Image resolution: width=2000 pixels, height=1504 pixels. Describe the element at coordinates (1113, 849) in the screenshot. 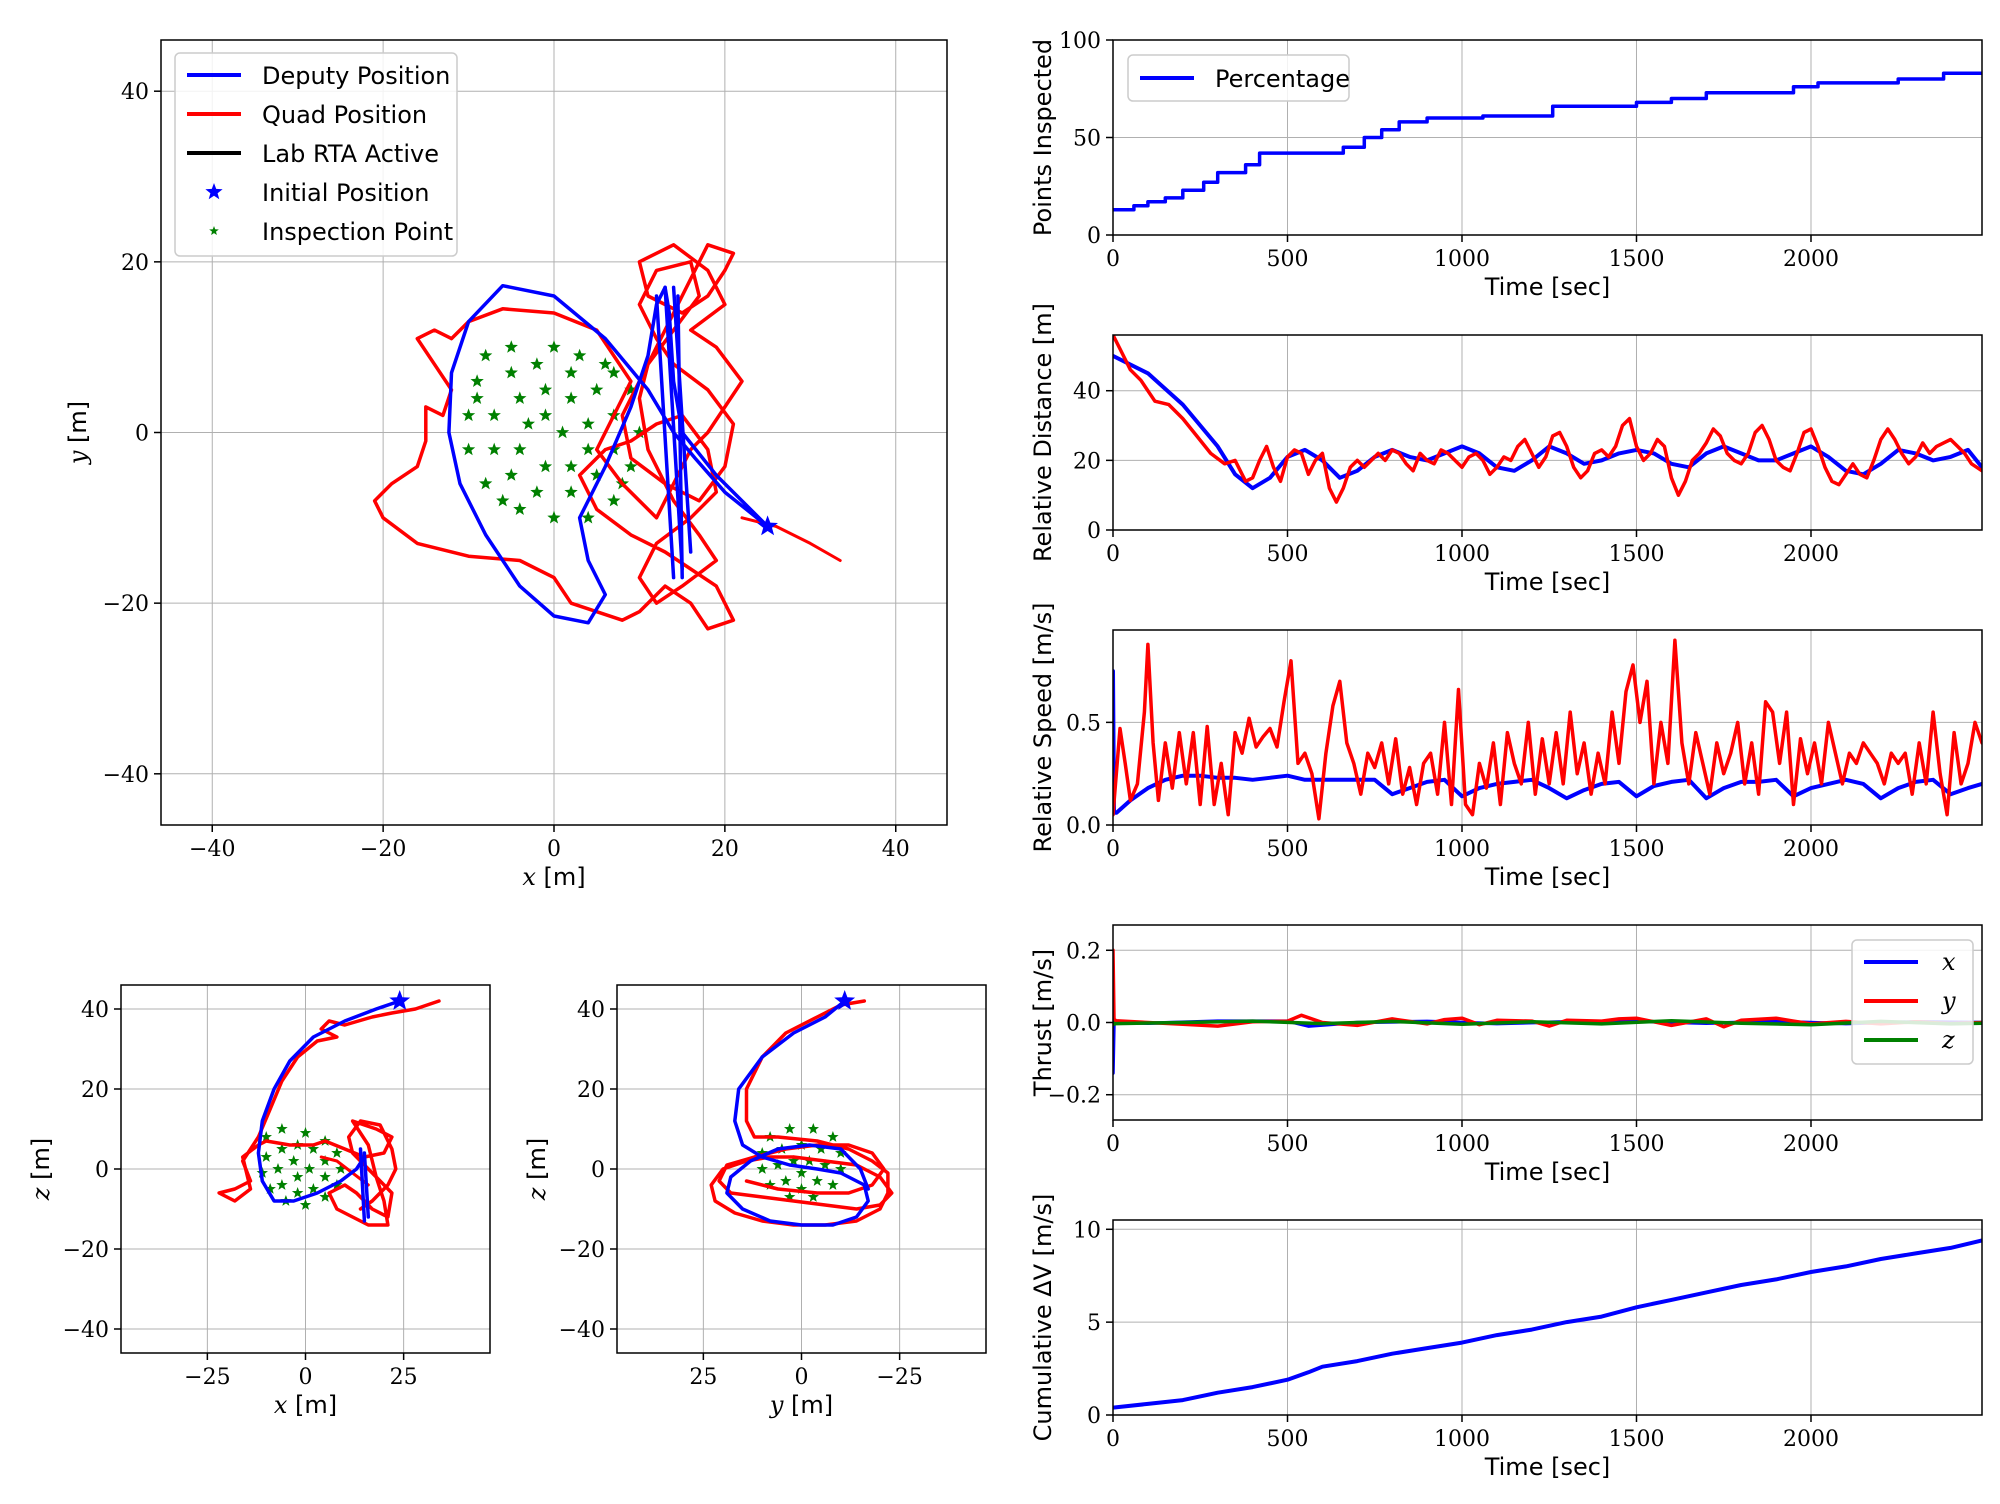

I see `speed-xtick-label: 0` at that location.